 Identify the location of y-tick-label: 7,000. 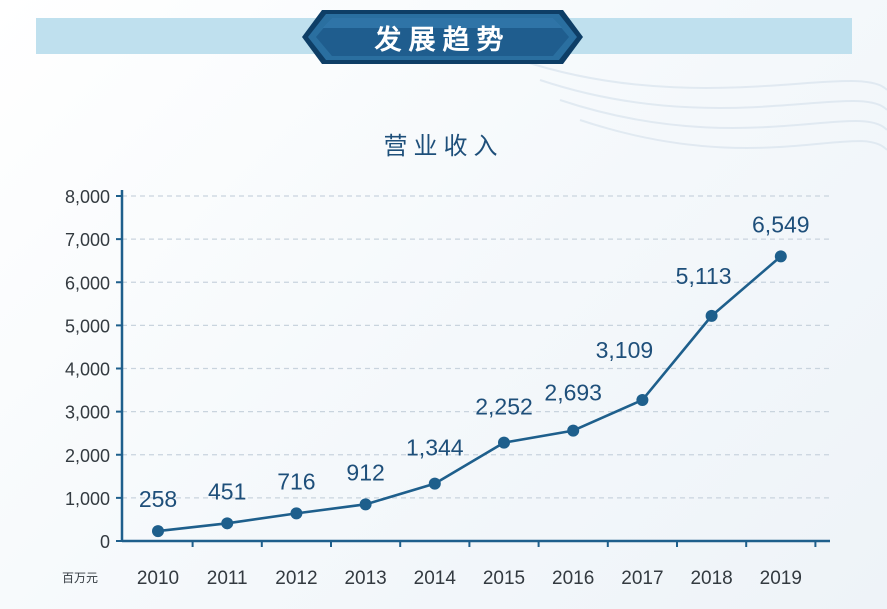
(87, 240).